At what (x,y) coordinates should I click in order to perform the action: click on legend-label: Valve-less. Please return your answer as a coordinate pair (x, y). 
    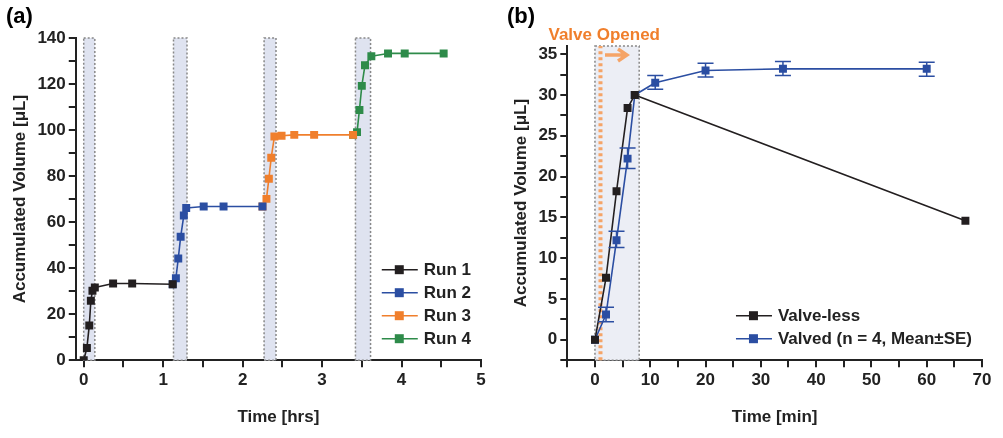
    Looking at the image, I should click on (819, 316).